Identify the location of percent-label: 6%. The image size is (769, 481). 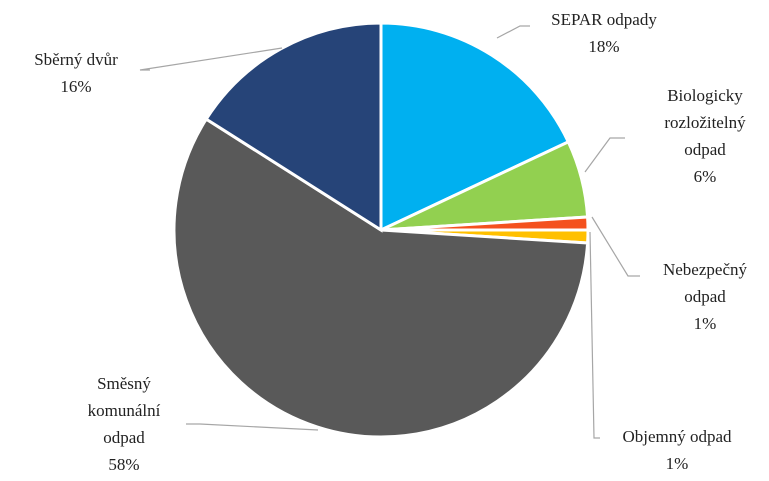
(705, 176).